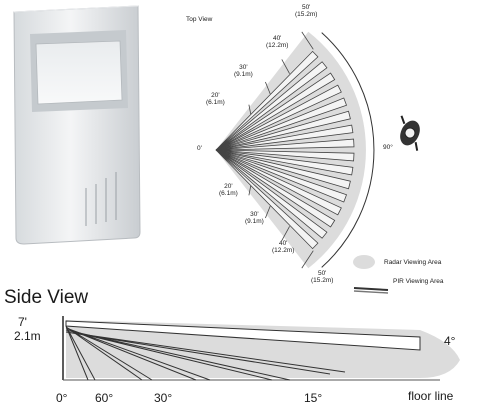  What do you see at coordinates (215, 99) in the screenshot?
I see `range-mark-upper-20: 20' (6.1m)` at bounding box center [215, 99].